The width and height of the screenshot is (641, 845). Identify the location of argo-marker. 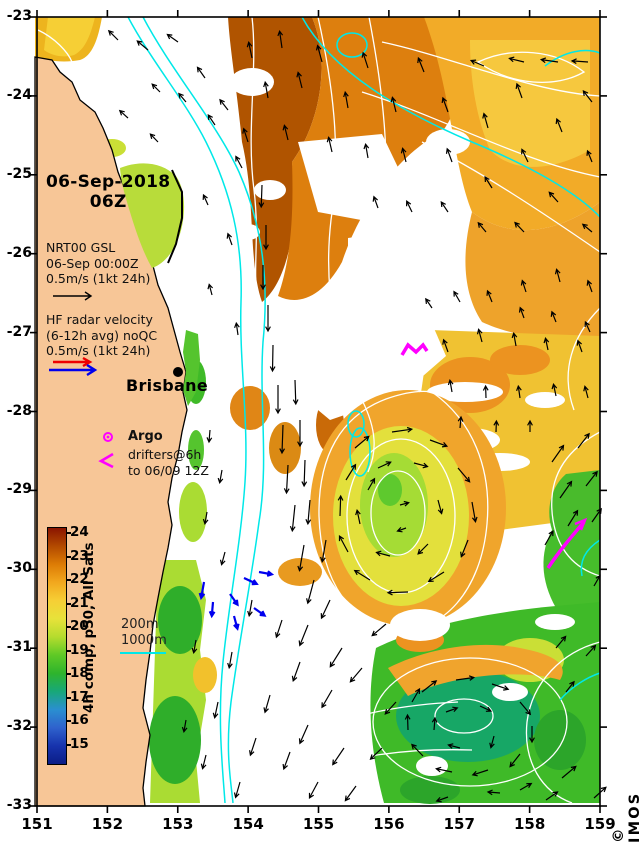
(108, 437).